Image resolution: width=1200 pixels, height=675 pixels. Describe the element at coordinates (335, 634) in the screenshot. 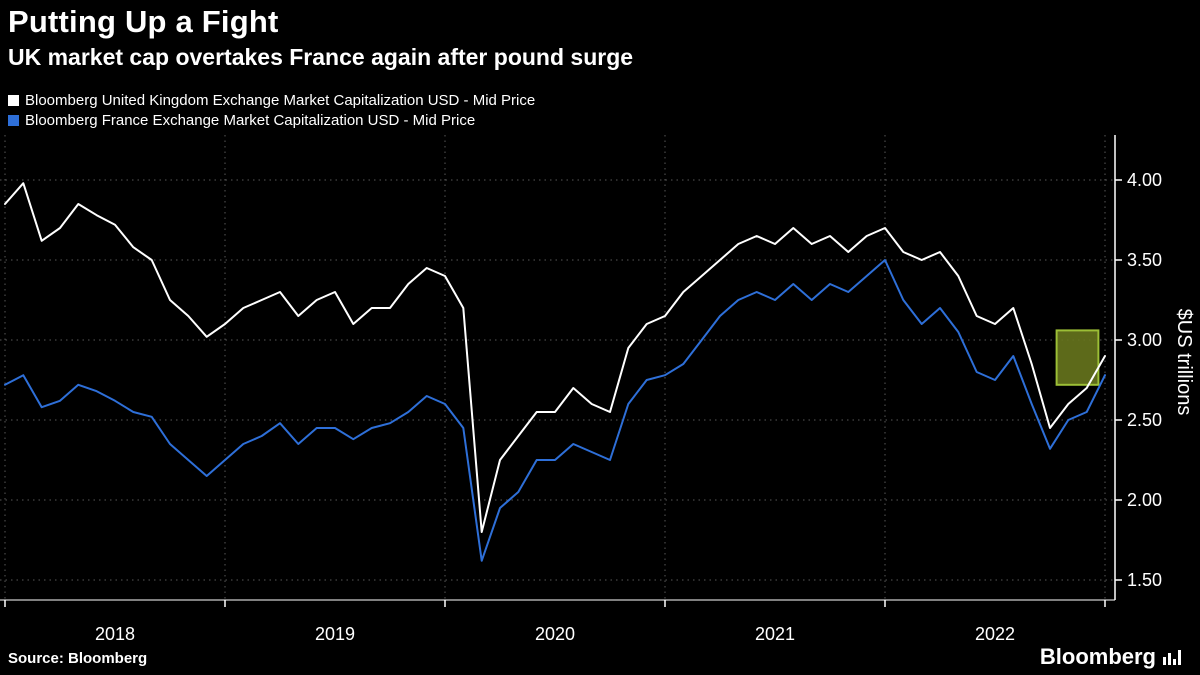

I see `svg-text: 2019` at that location.